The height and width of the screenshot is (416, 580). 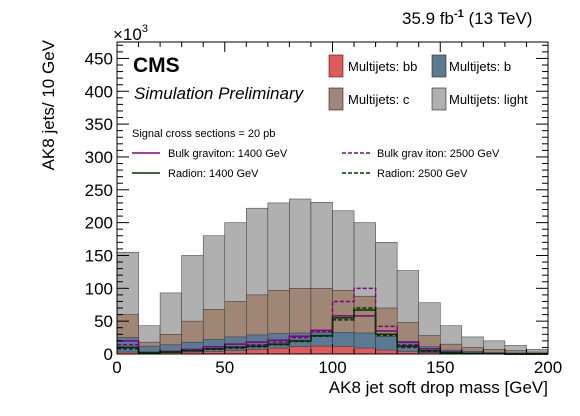 What do you see at coordinates (548, 367) in the screenshot?
I see `x-tick-label-4: 200` at bounding box center [548, 367].